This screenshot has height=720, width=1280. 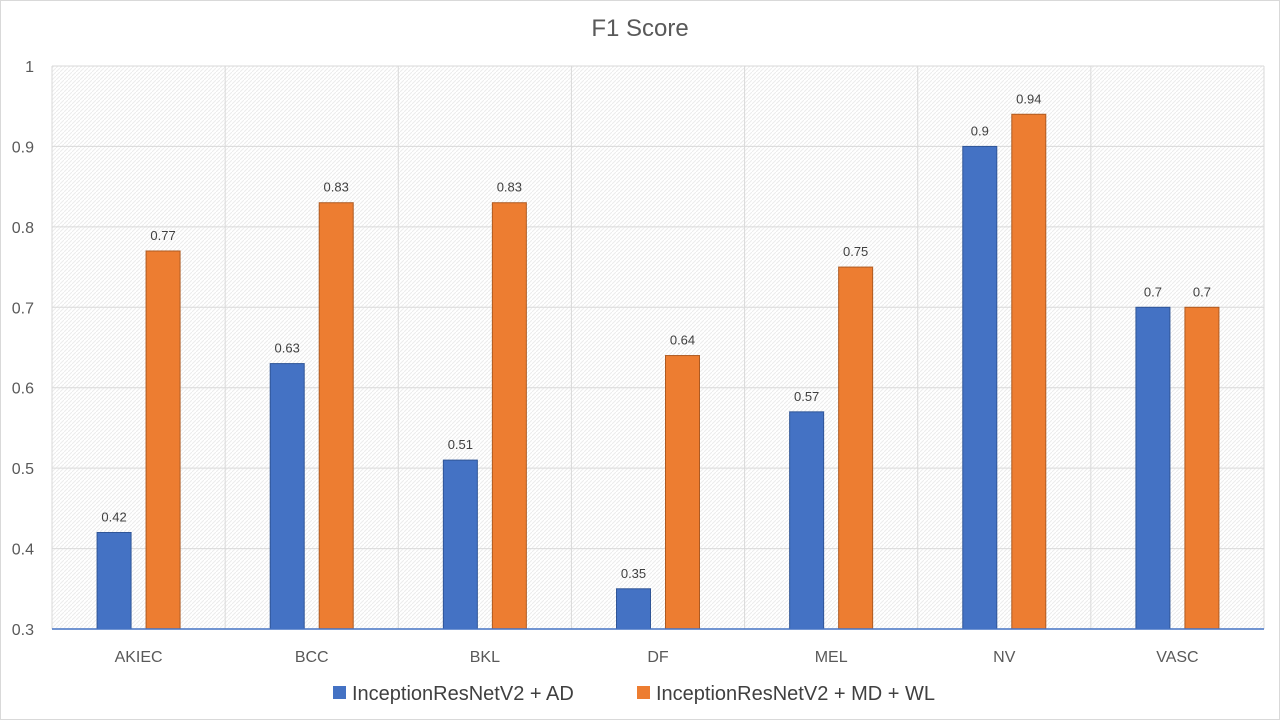 I want to click on chart-title: F1 Score, so click(x=639, y=28).